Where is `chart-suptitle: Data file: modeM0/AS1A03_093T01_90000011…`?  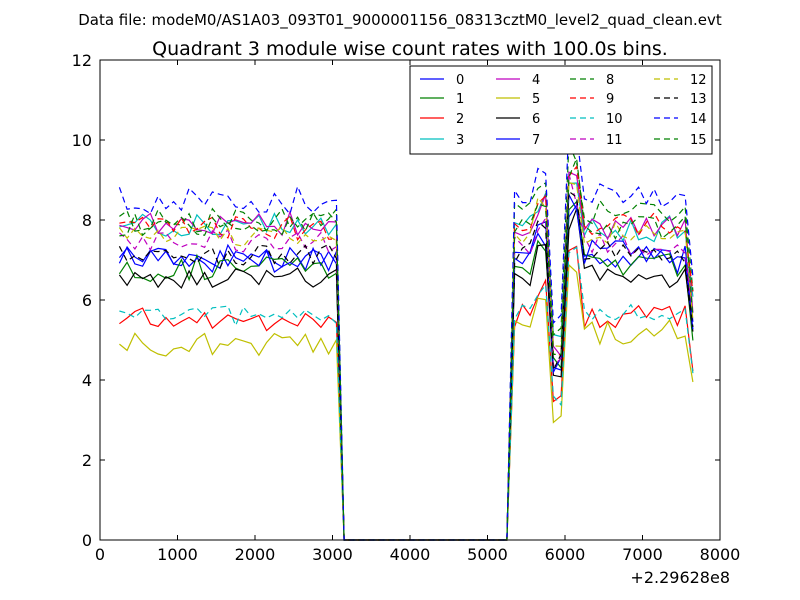 chart-suptitle: Data file: modeM0/AS1A03_093T01_90000011… is located at coordinates (400, 20).